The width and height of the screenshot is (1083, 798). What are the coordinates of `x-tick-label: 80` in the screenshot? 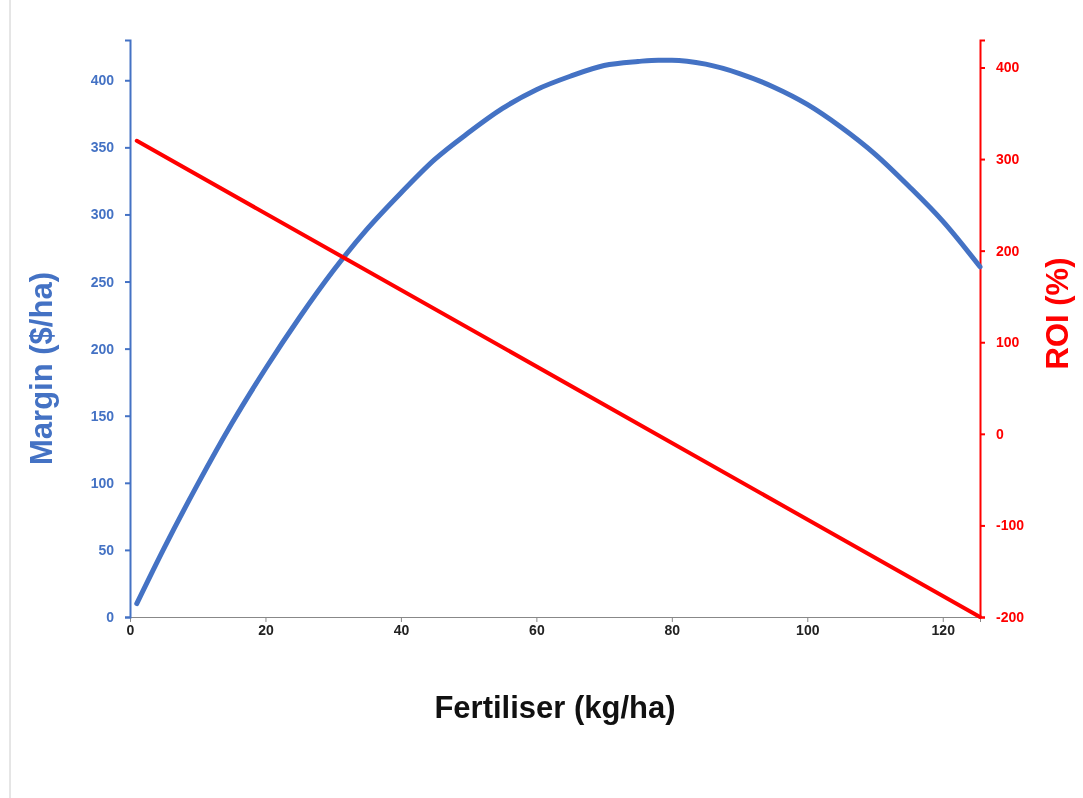 It's located at (672, 629).